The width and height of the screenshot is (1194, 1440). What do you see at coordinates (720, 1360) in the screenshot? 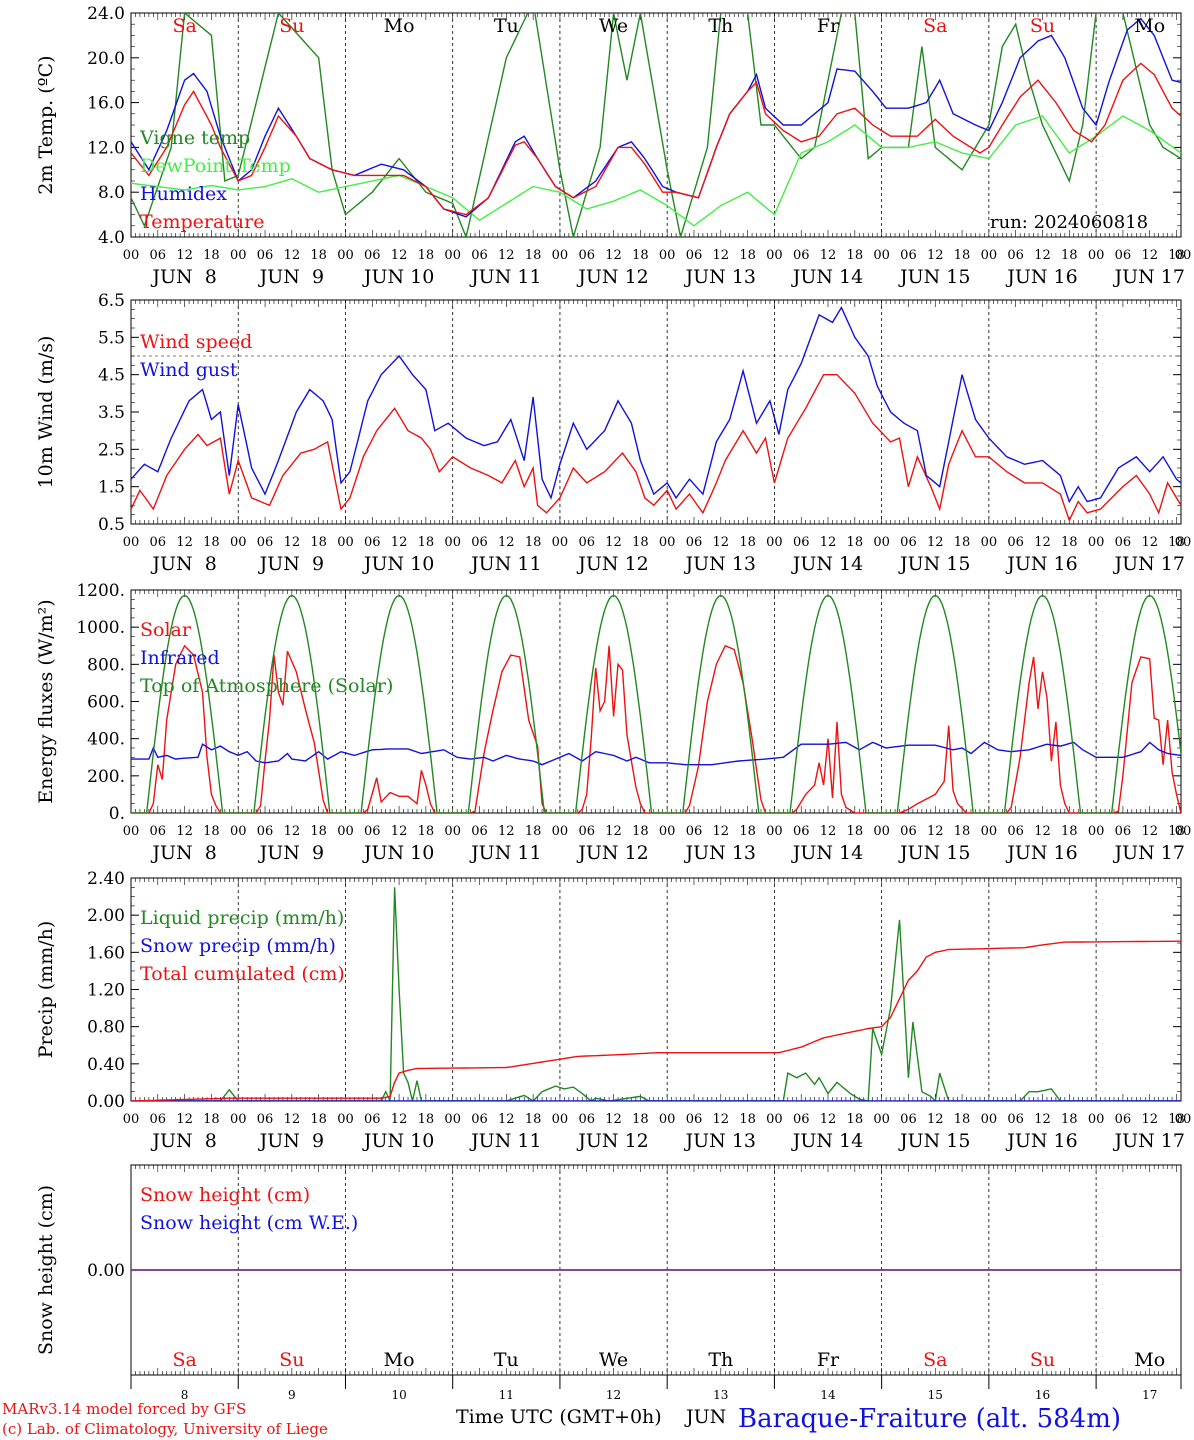
I see `weekday-label: Th` at bounding box center [720, 1360].